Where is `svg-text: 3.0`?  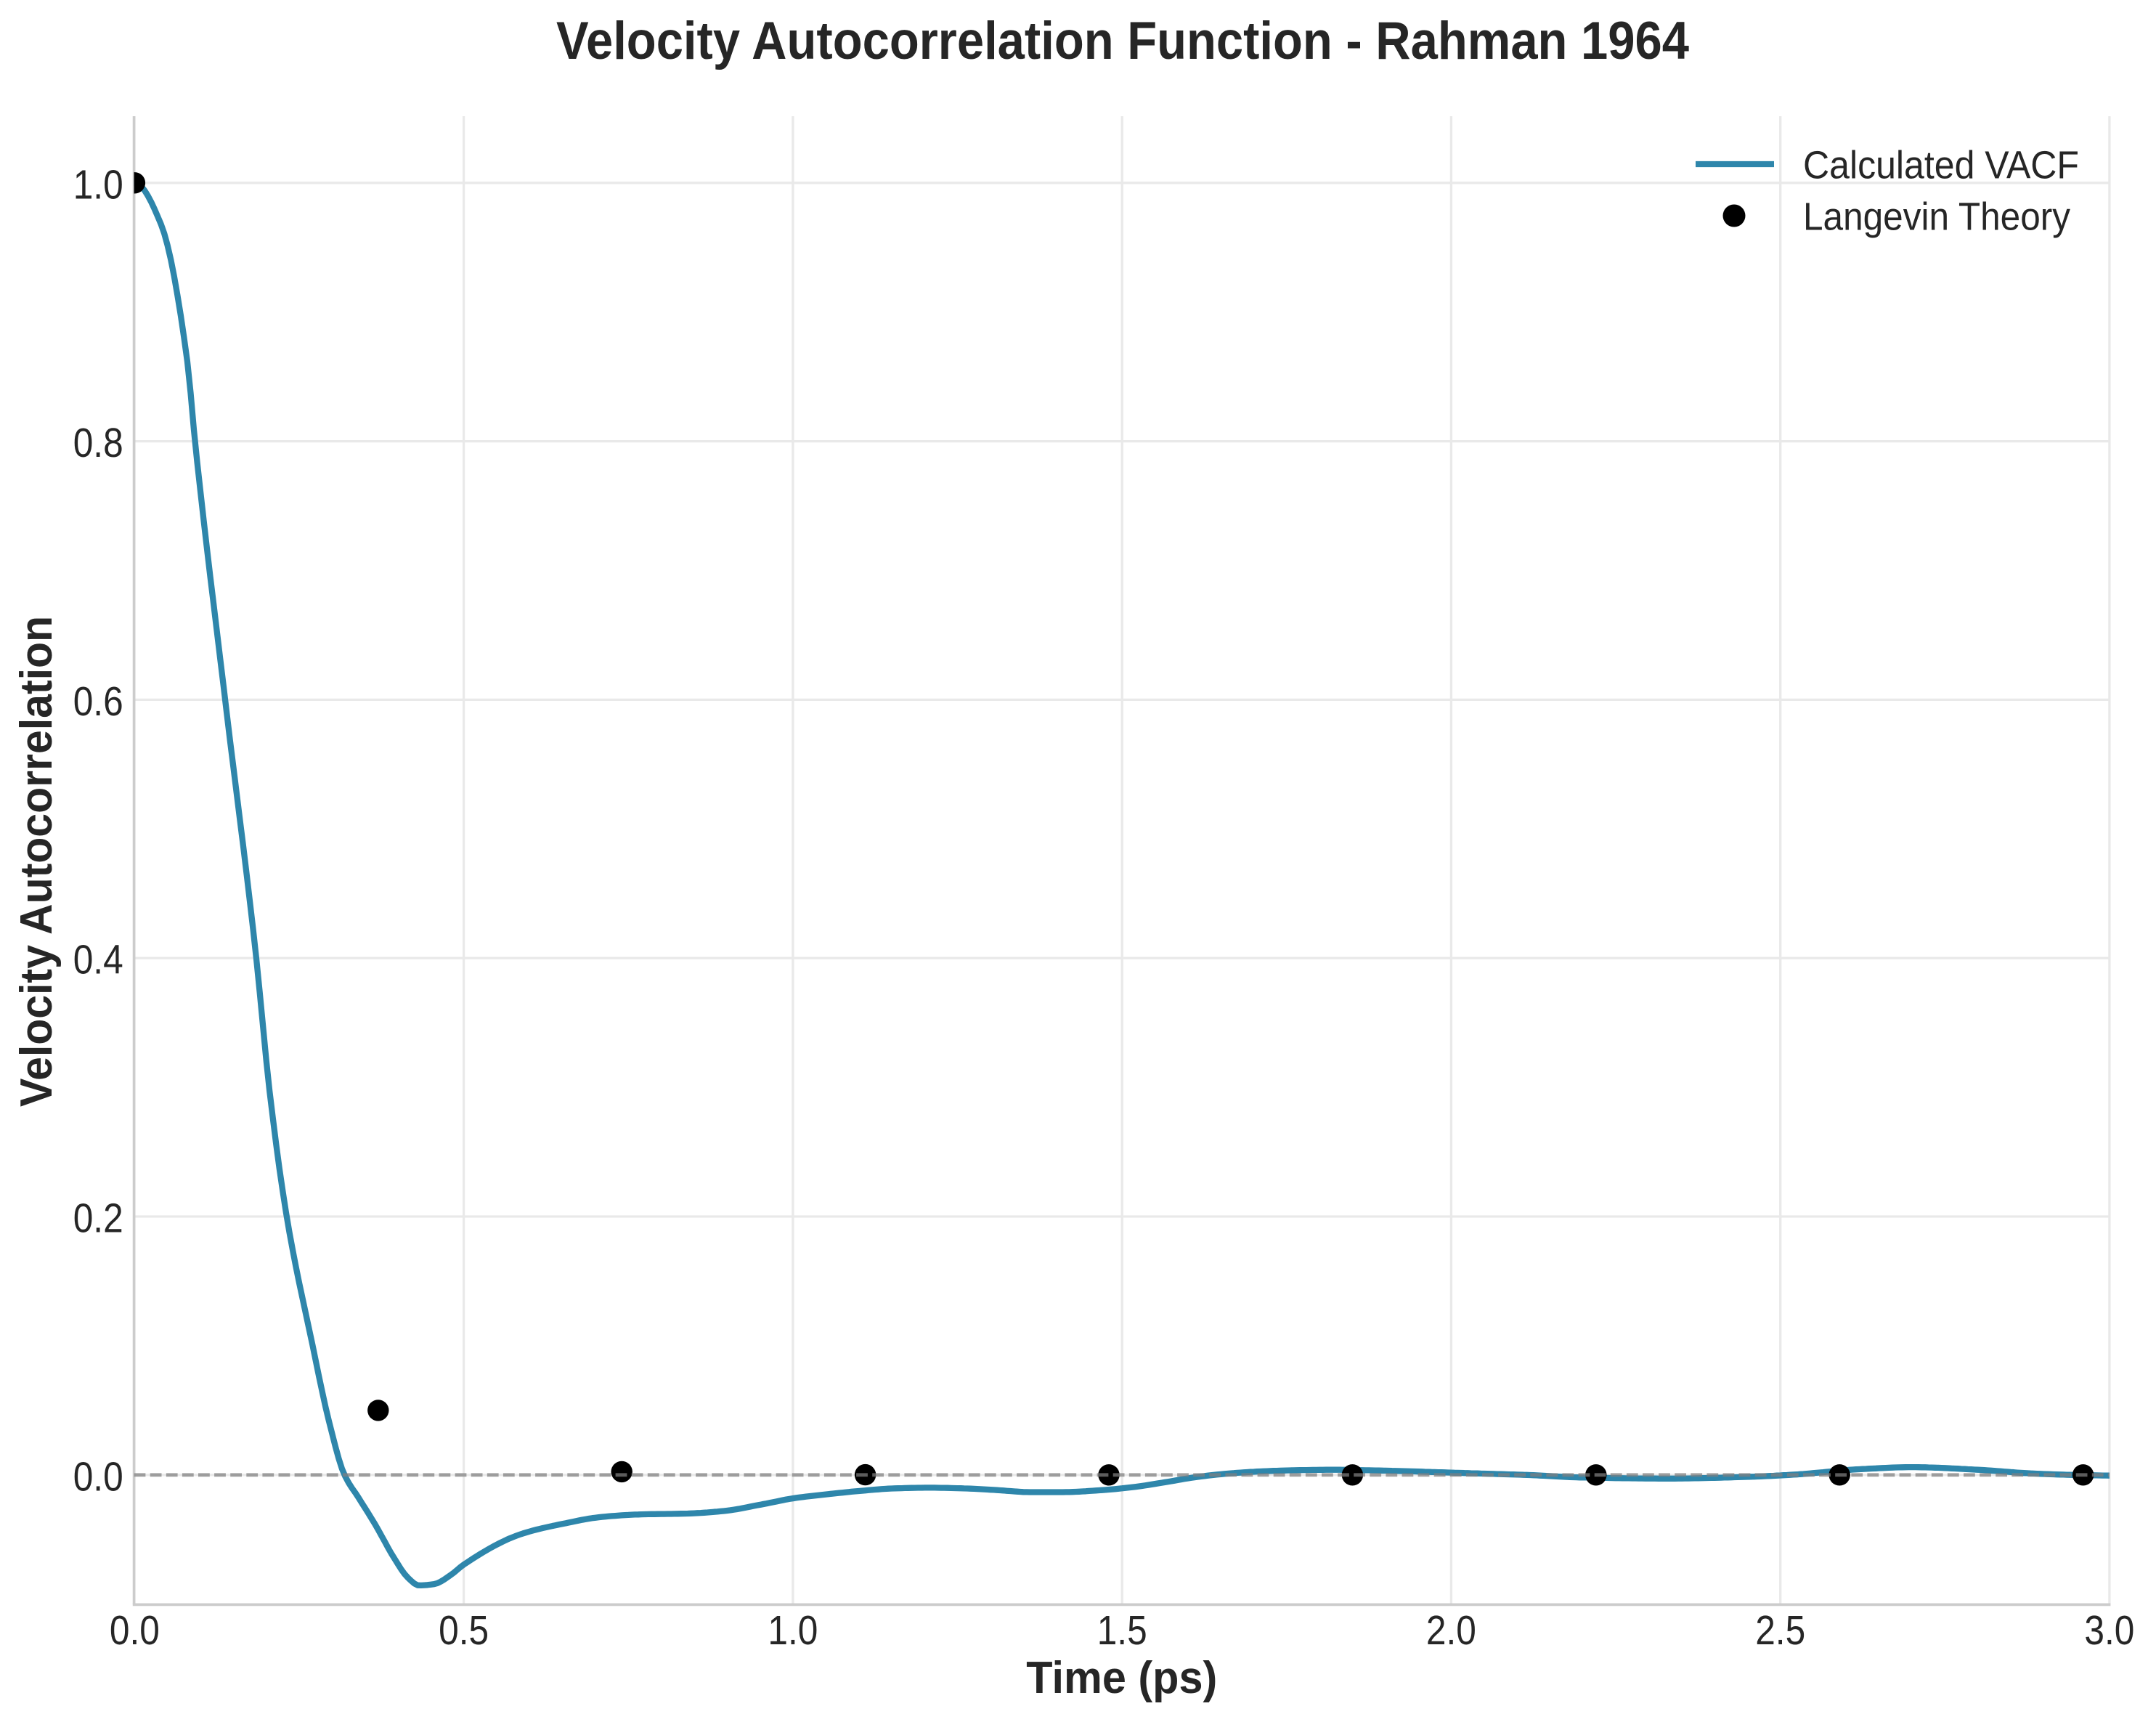
svg-text: 3.0 is located at coordinates (2109, 1630).